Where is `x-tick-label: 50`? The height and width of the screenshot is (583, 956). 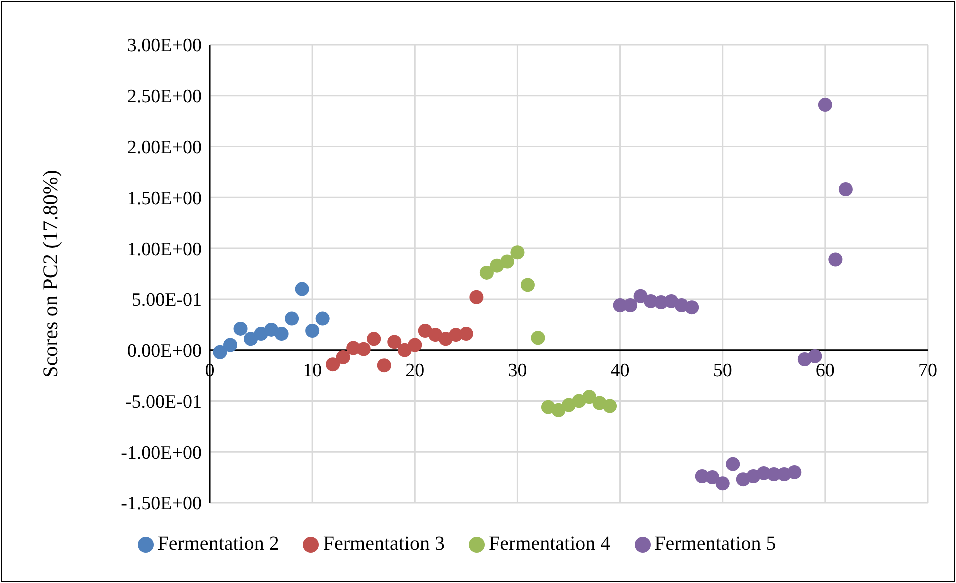
x-tick-label: 50 is located at coordinates (722, 371).